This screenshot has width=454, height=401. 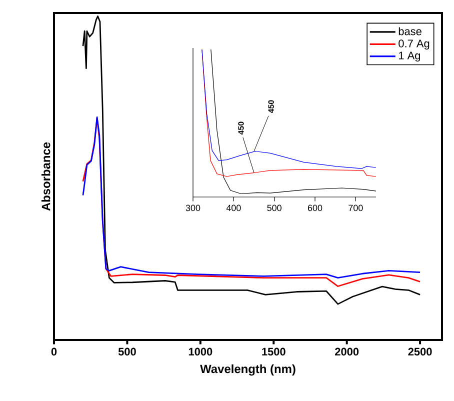 What do you see at coordinates (355, 208) in the screenshot?
I see `x-tick-label: 700` at bounding box center [355, 208].